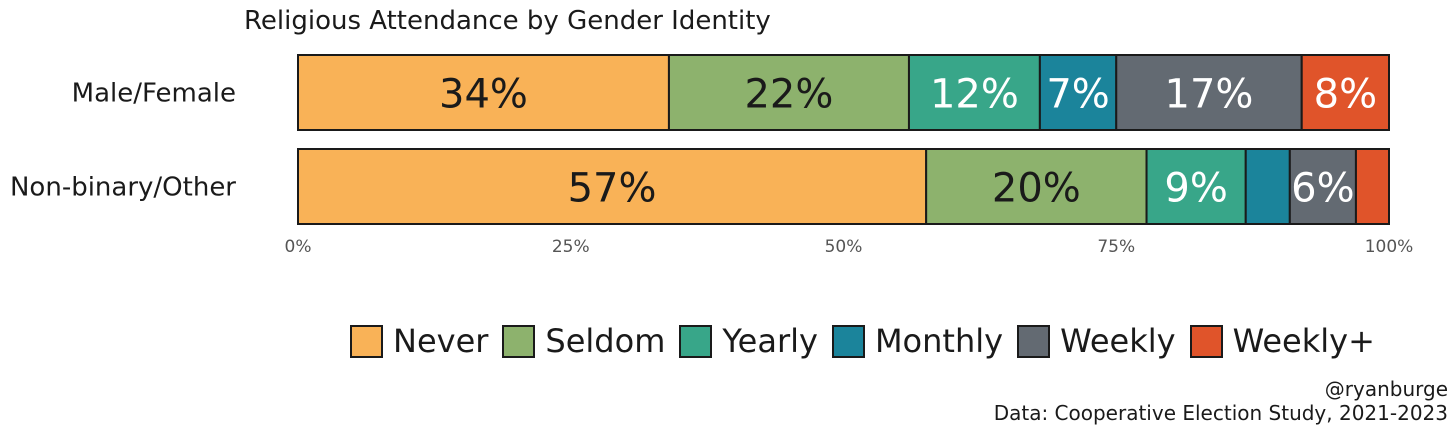  I want to click on data-label: 17%, so click(1209, 95).